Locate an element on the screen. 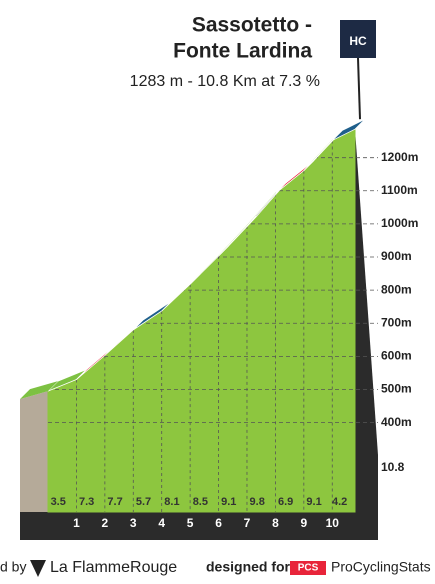  end-km-label: 10.8 is located at coordinates (393, 467).